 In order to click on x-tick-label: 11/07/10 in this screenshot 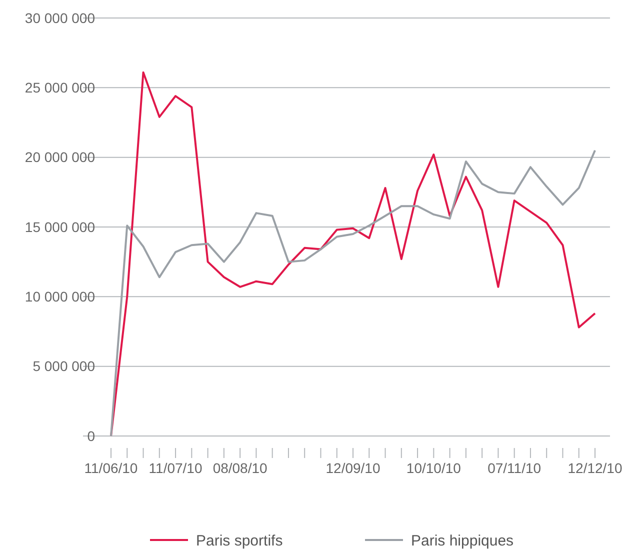, I will do `click(175, 468)`.